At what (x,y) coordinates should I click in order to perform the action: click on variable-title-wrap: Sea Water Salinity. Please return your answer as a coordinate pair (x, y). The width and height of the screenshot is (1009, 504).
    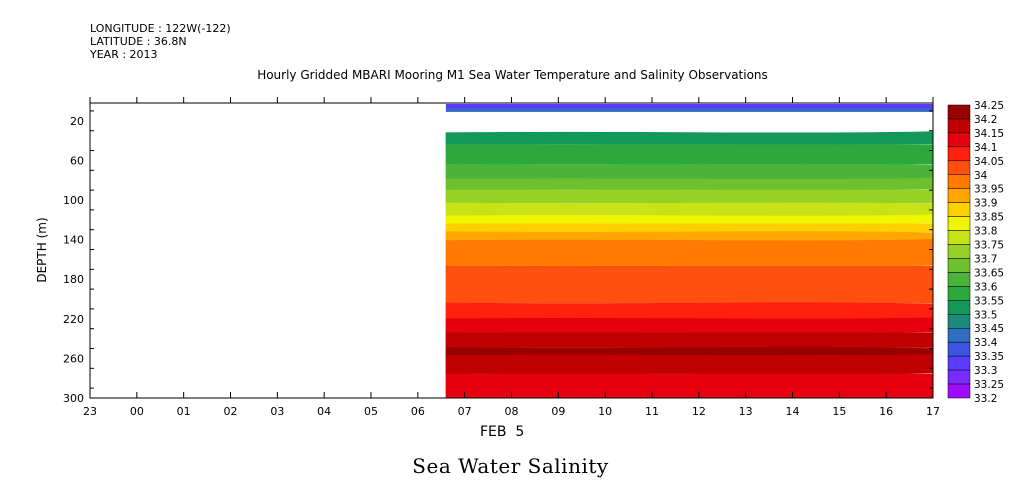
    Looking at the image, I should click on (504, 466).